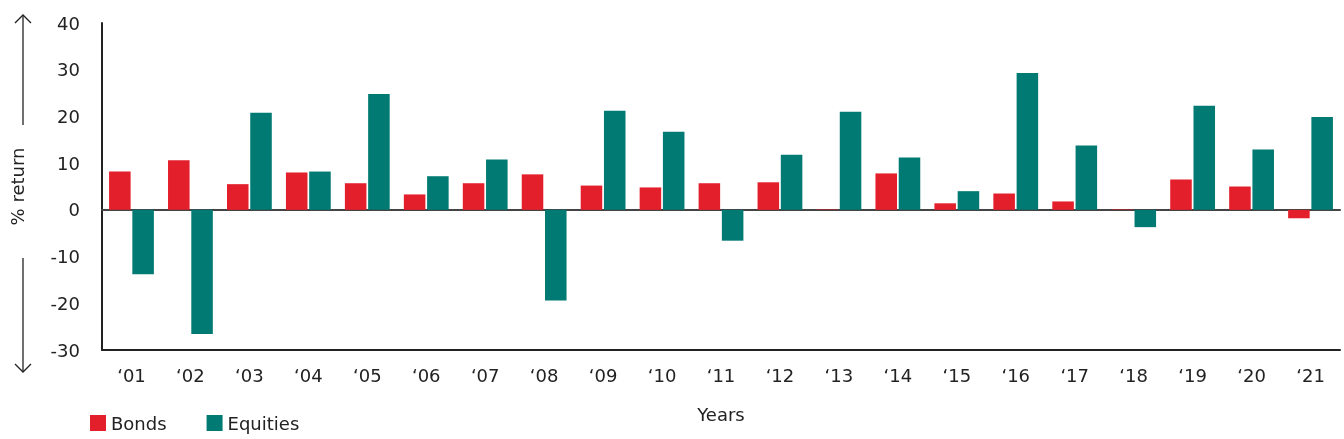  Describe the element at coordinates (139, 423) in the screenshot. I see `legend-label: Bonds` at that location.